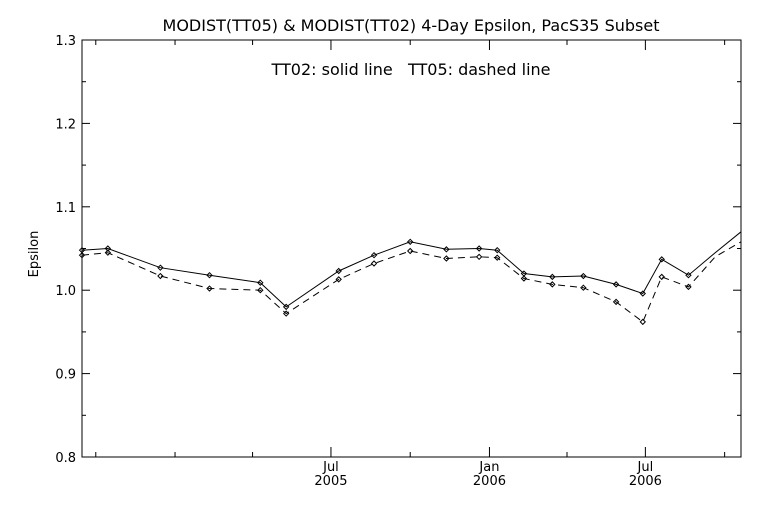  I want to click on chart-annotation: TT02: solid line TT05: dashed line, so click(411, 69).